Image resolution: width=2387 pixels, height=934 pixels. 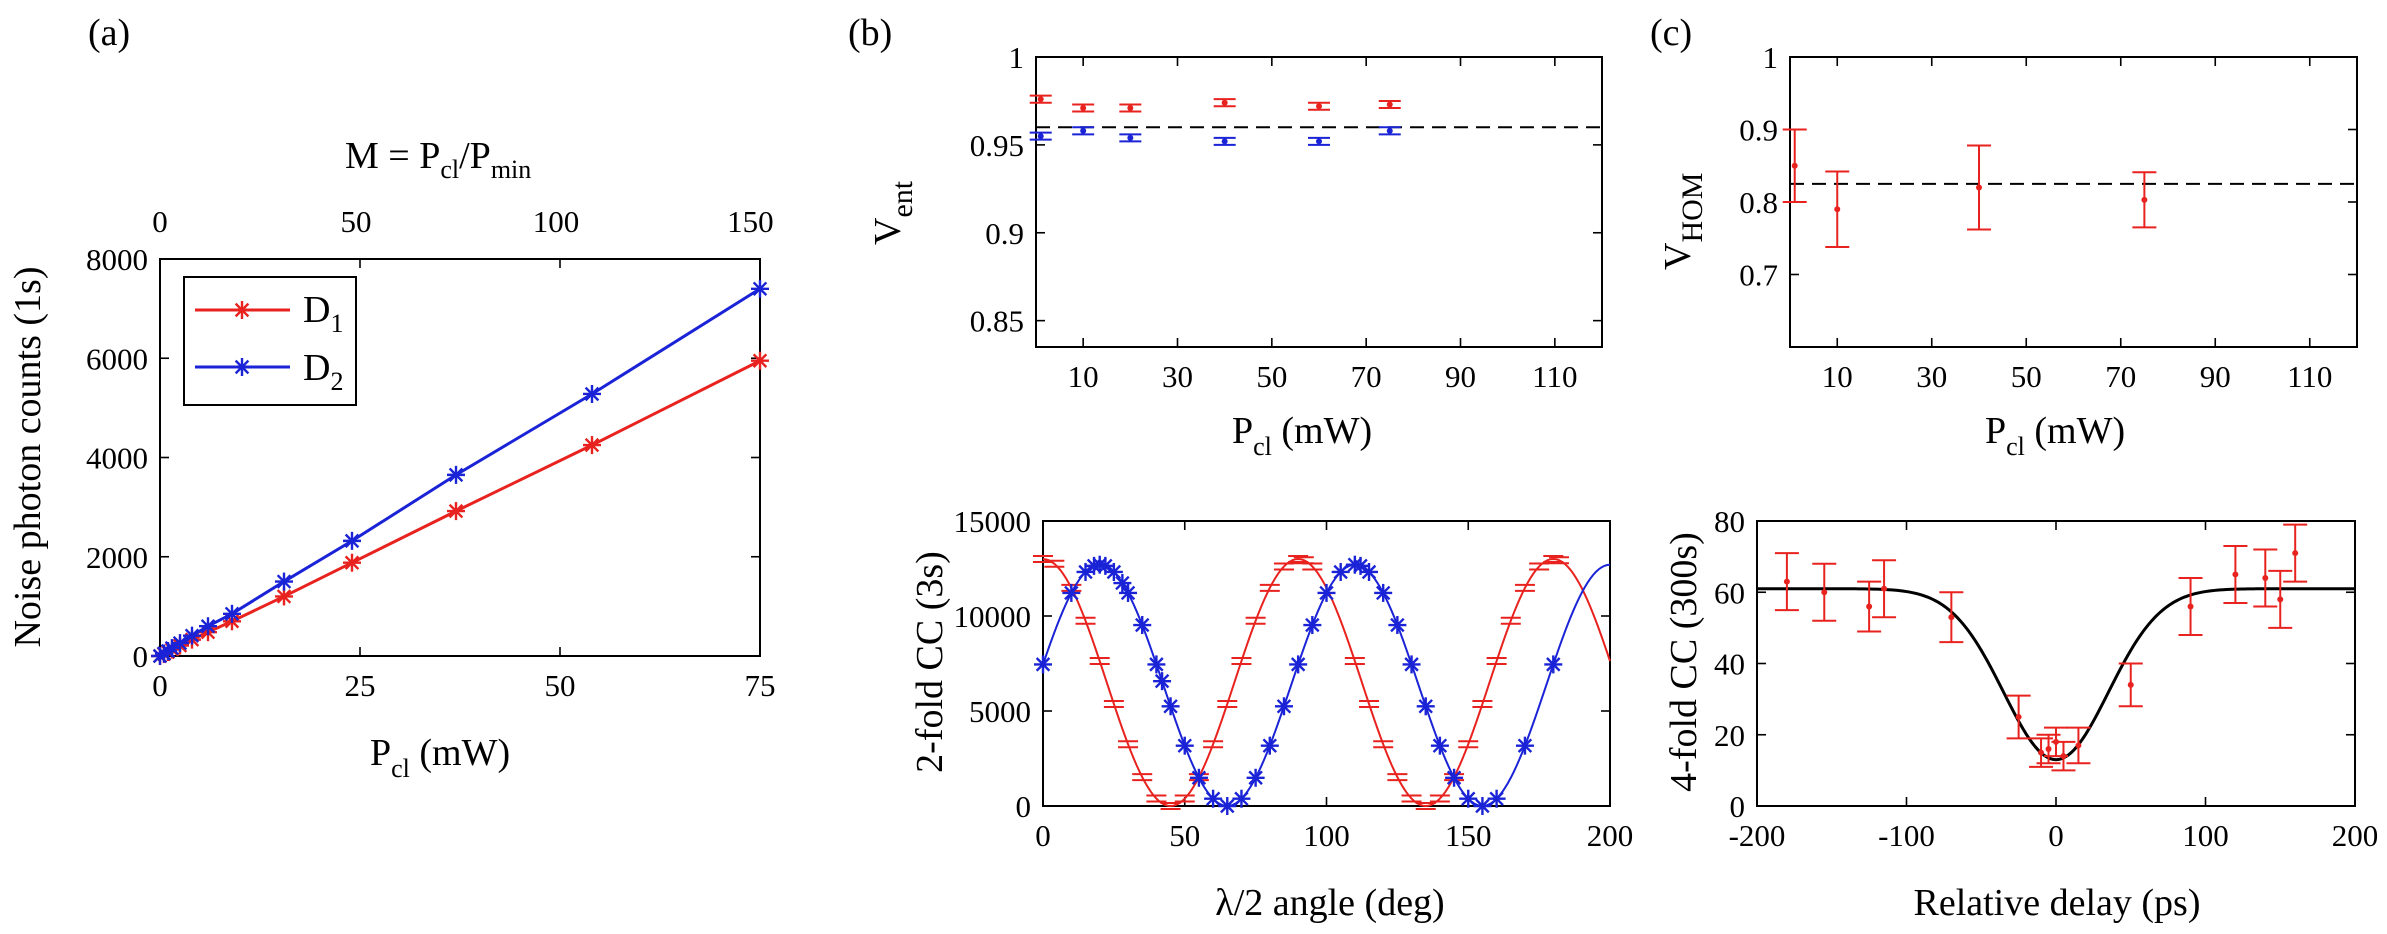 I want to click on plot-a-top-label: M = Pcl/Pmin, so click(x=438, y=159).